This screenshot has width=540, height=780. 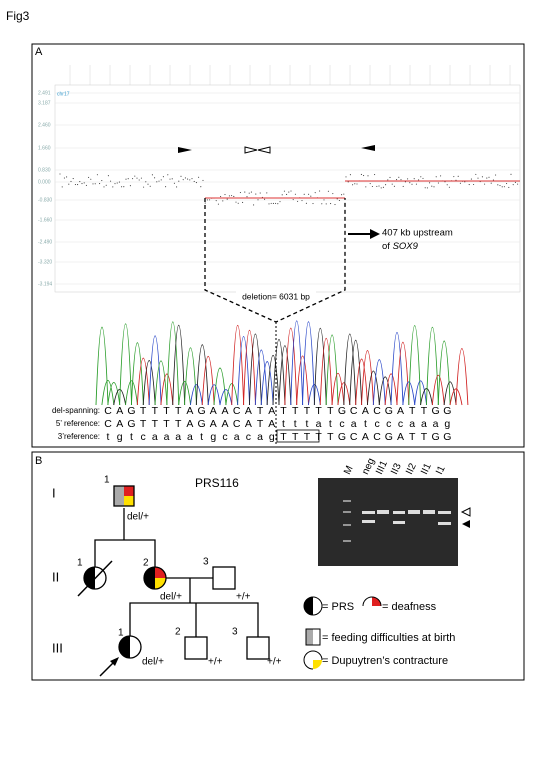 What do you see at coordinates (377, 411) in the screenshot?
I see `base: C` at bounding box center [377, 411].